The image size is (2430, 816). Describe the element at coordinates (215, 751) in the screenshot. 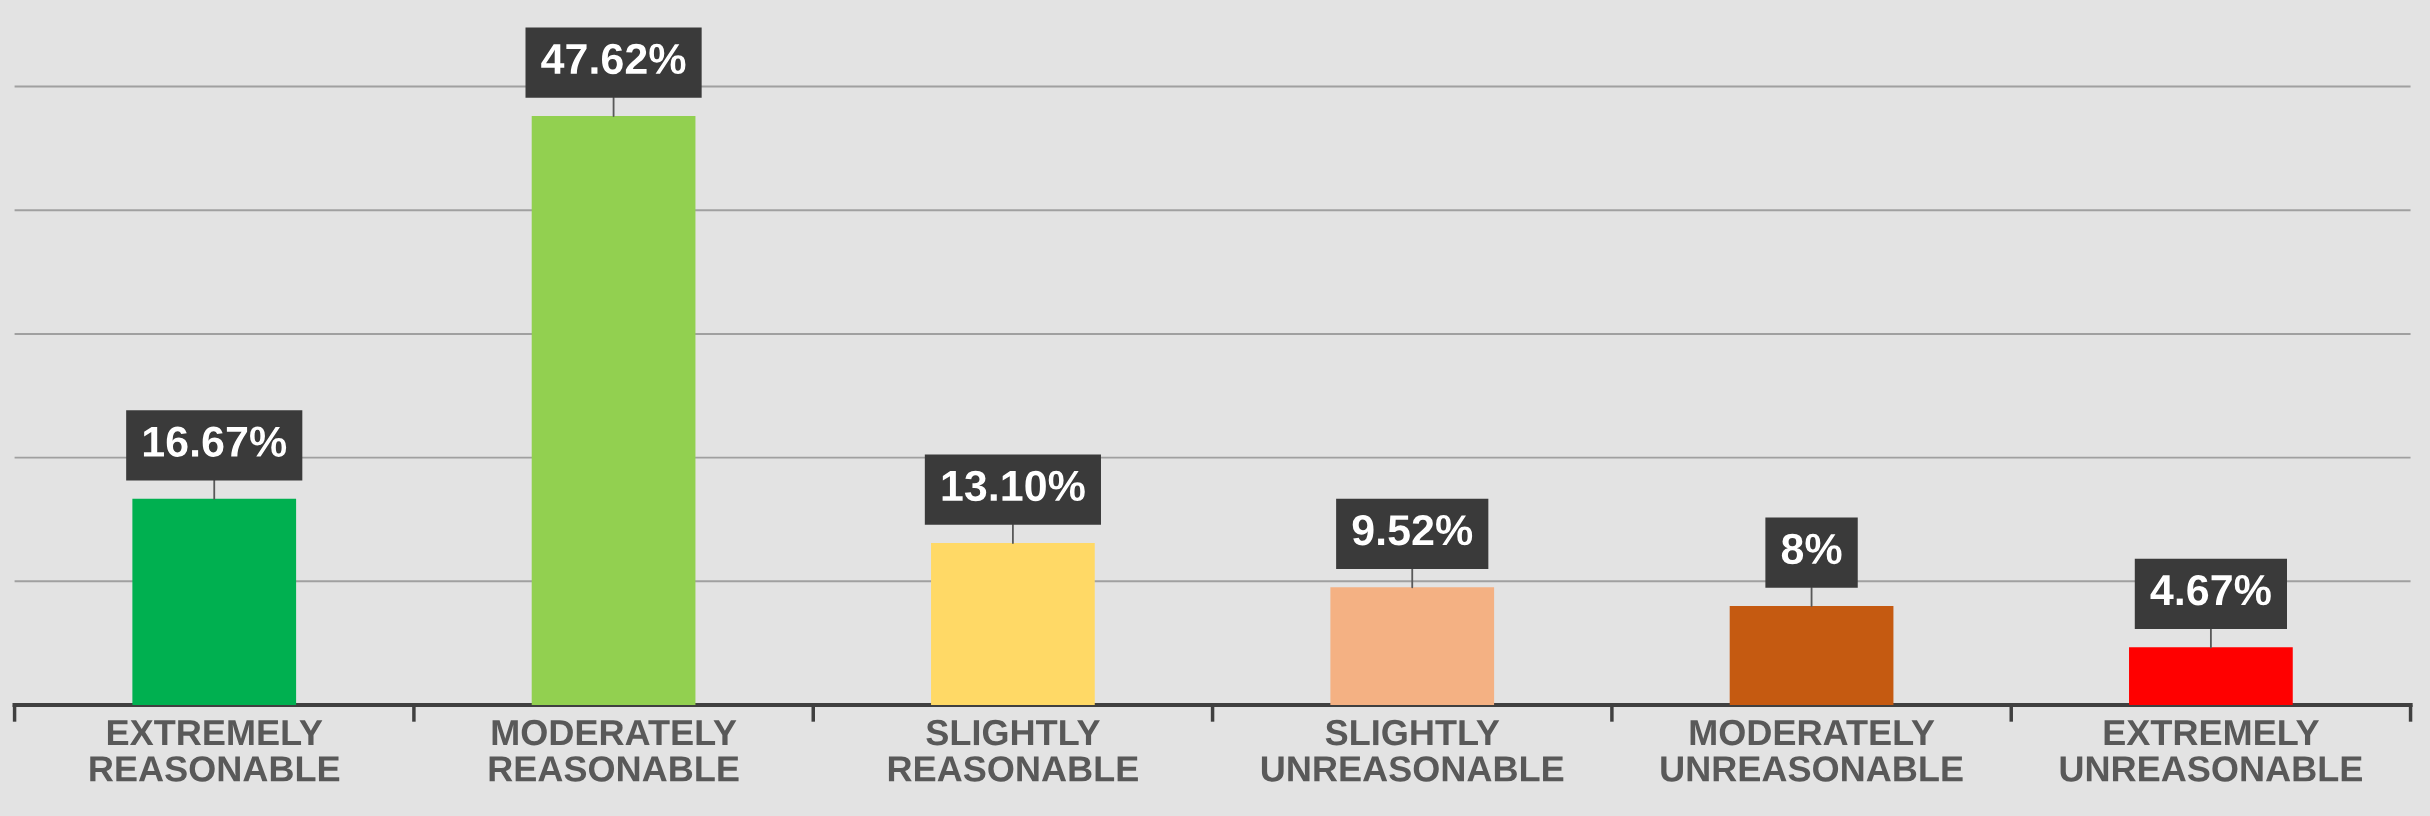

I see `x-tick-label: EXTREMELY REASONABLE` at that location.